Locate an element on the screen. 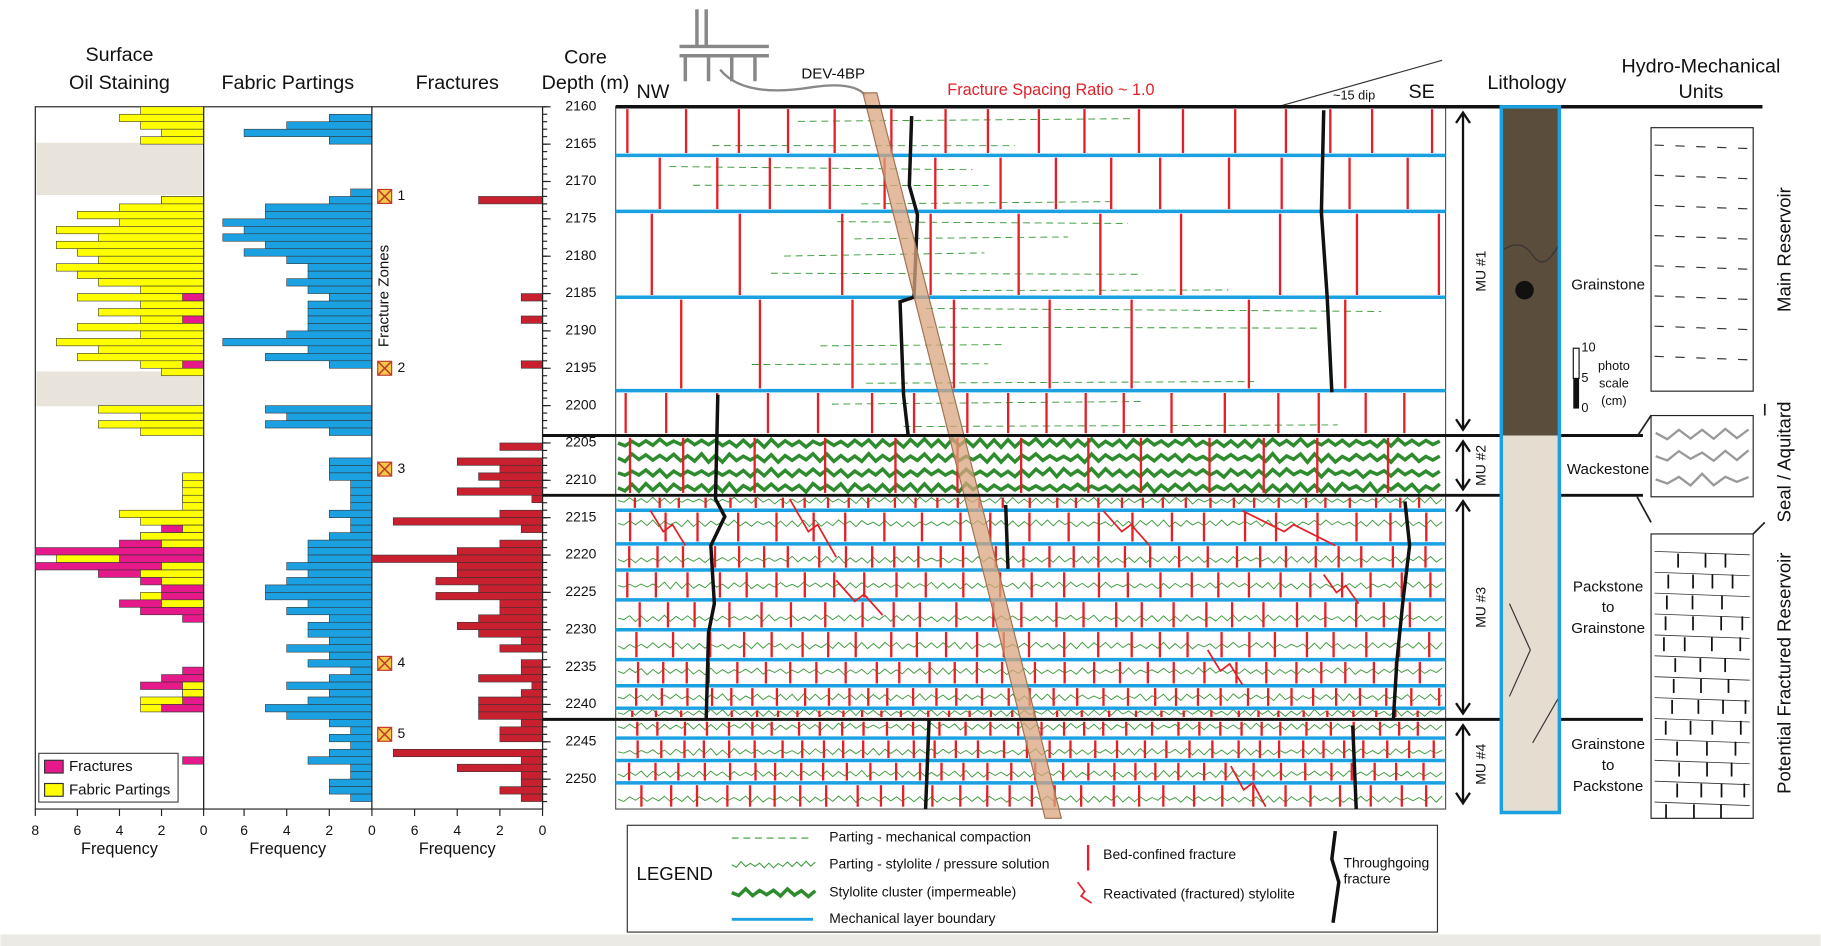 The height and width of the screenshot is (946, 1821). y-tick-label: 2200 is located at coordinates (580, 404).